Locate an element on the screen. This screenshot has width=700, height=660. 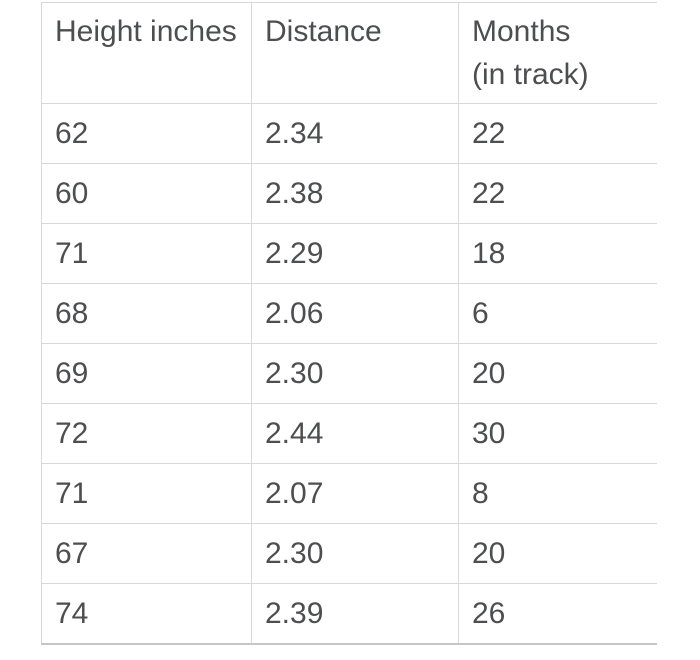
table-cell: 2.44 is located at coordinates (355, 433).